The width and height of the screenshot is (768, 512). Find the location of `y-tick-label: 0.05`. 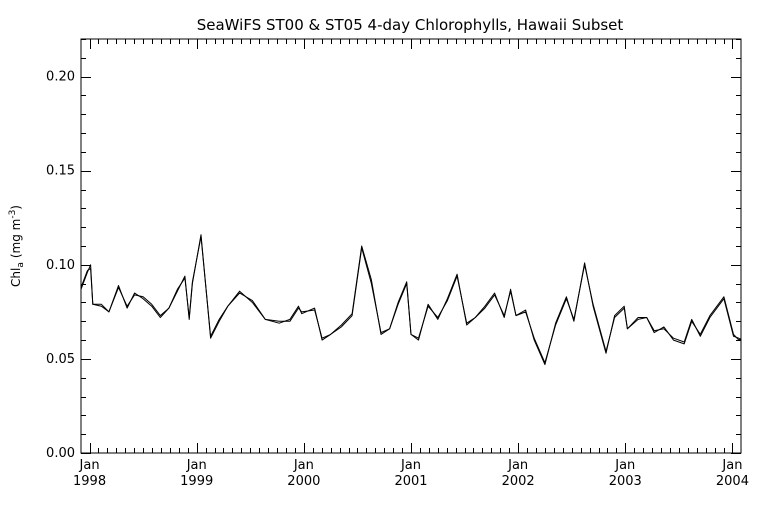

y-tick-label: 0.05 is located at coordinates (60, 359).